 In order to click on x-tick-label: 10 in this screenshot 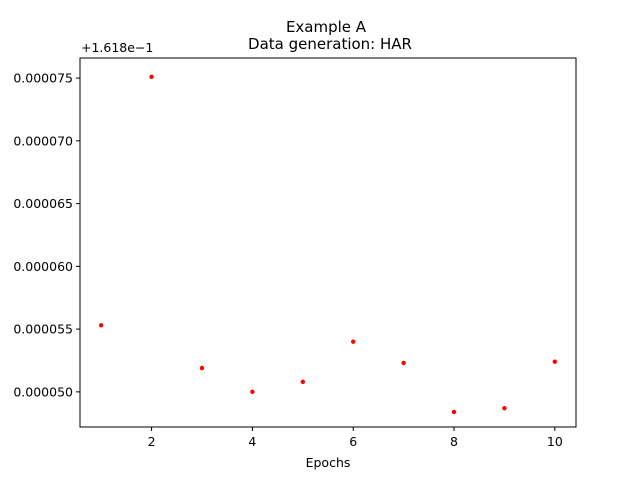, I will do `click(555, 441)`.